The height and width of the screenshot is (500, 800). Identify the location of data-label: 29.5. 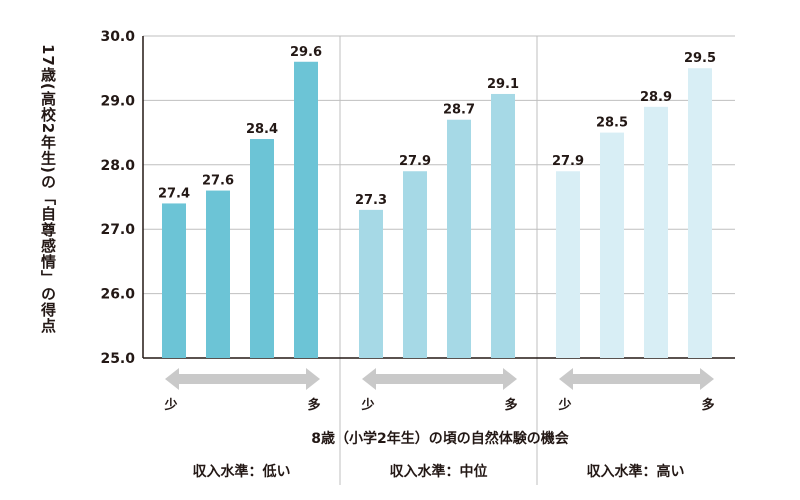
(700, 58).